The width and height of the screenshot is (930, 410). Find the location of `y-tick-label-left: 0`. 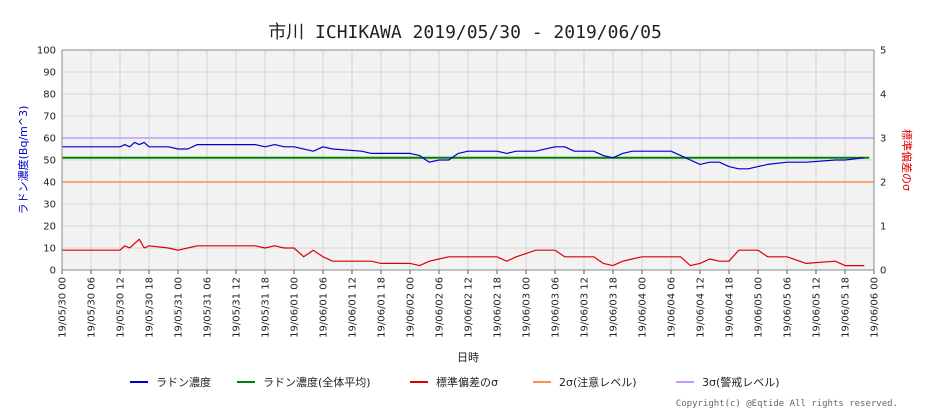

y-tick-label-left: 0 is located at coordinates (53, 271).